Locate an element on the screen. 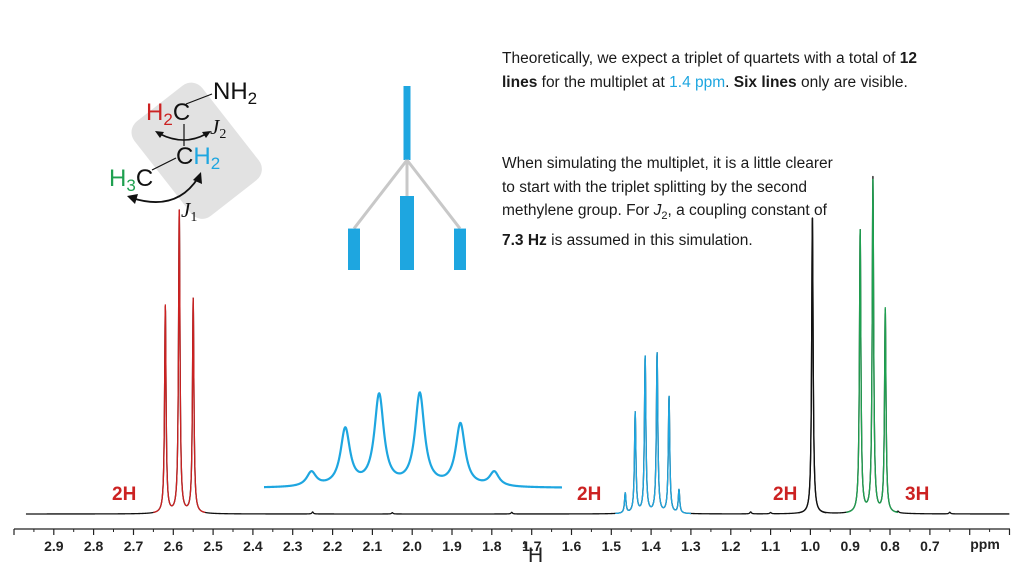 The height and width of the screenshot is (576, 1024). p1-part-c: . is located at coordinates (729, 82).